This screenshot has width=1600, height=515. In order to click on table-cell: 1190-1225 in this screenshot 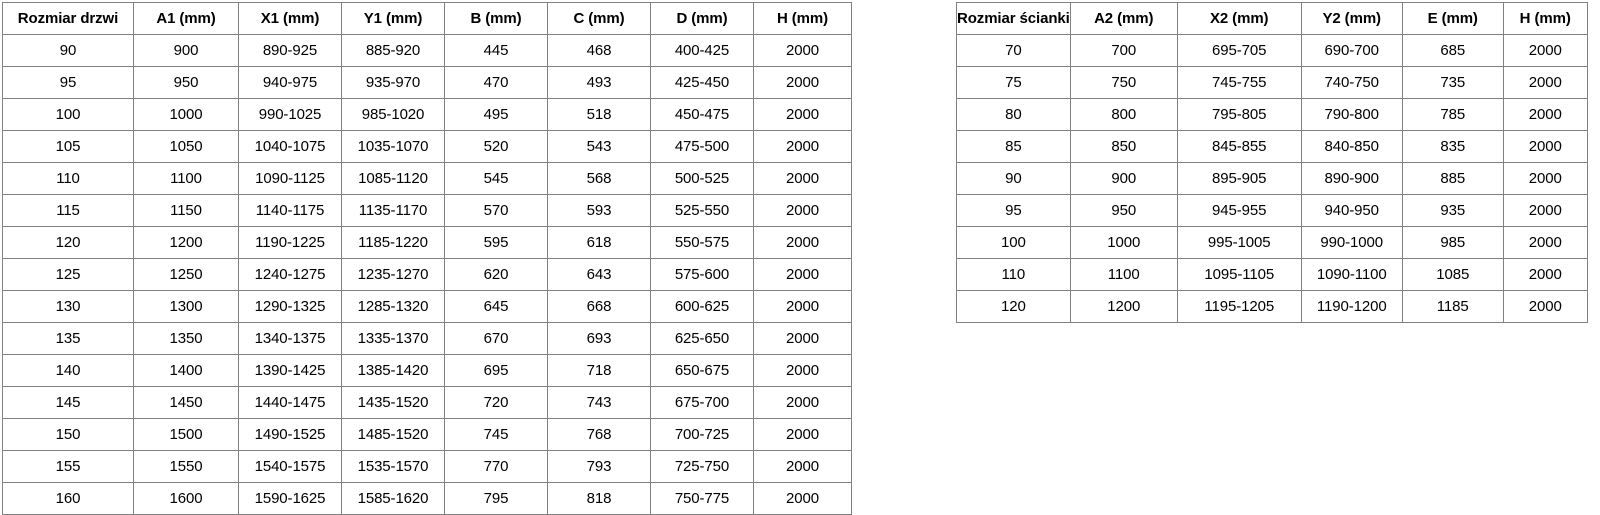, I will do `click(290, 242)`.